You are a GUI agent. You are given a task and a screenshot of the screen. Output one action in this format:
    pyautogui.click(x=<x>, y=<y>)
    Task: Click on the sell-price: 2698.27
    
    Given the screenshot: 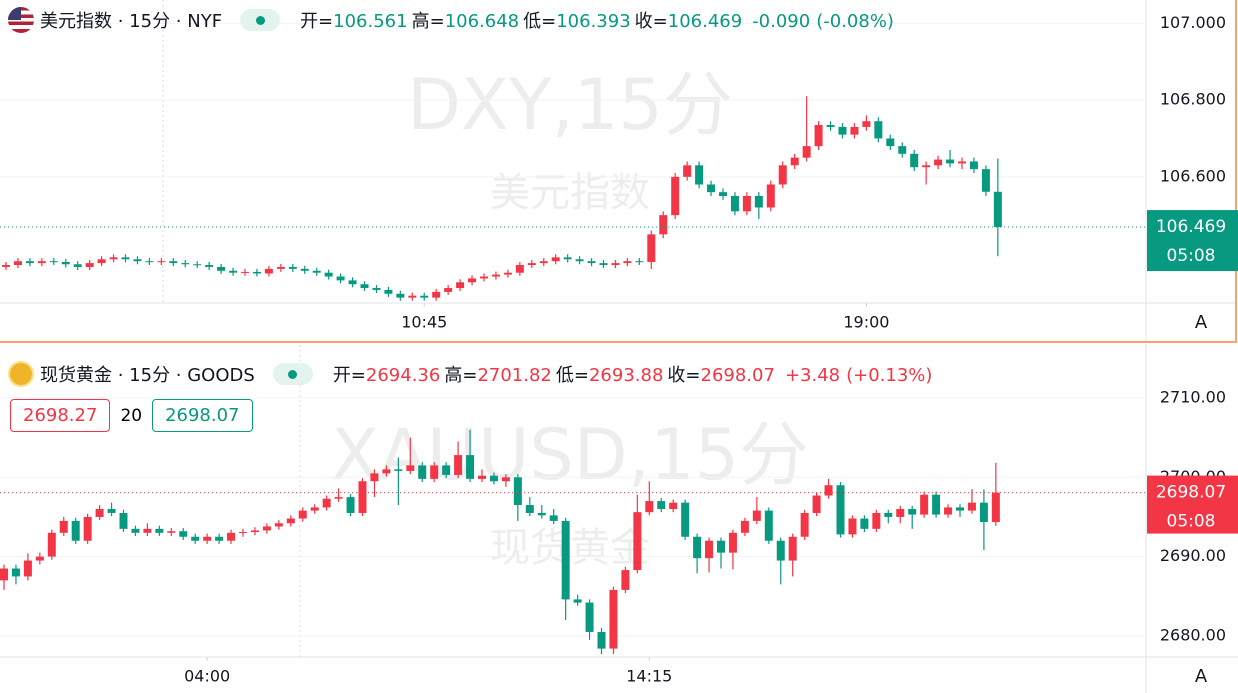 What is the action you would take?
    pyautogui.click(x=60, y=415)
    